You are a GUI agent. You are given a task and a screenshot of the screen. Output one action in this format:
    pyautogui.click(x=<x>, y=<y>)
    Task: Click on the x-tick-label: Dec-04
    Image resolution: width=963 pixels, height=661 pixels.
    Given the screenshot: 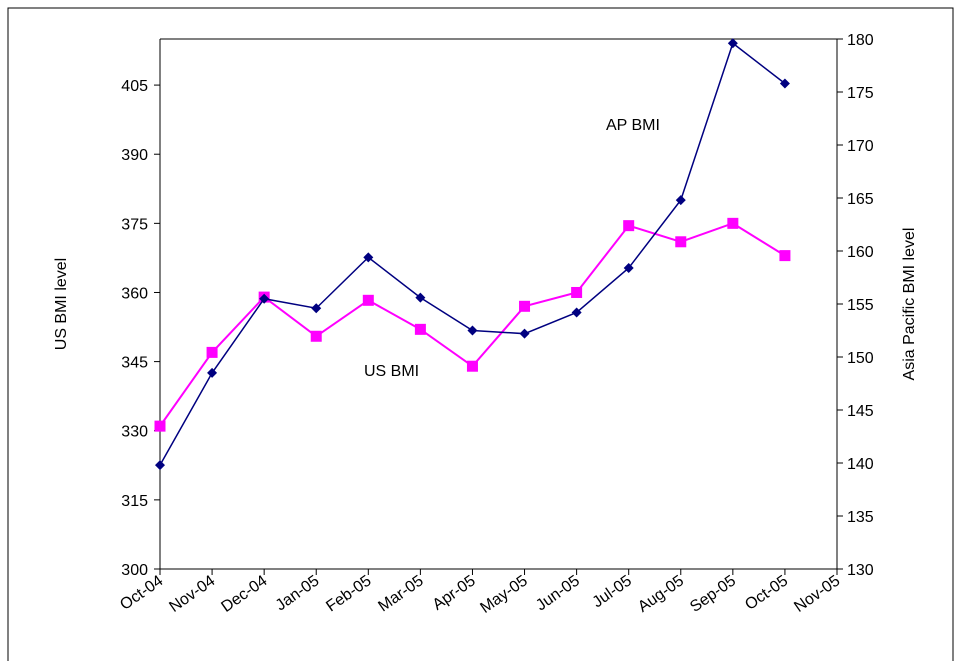 What is the action you would take?
    pyautogui.click(x=244, y=594)
    